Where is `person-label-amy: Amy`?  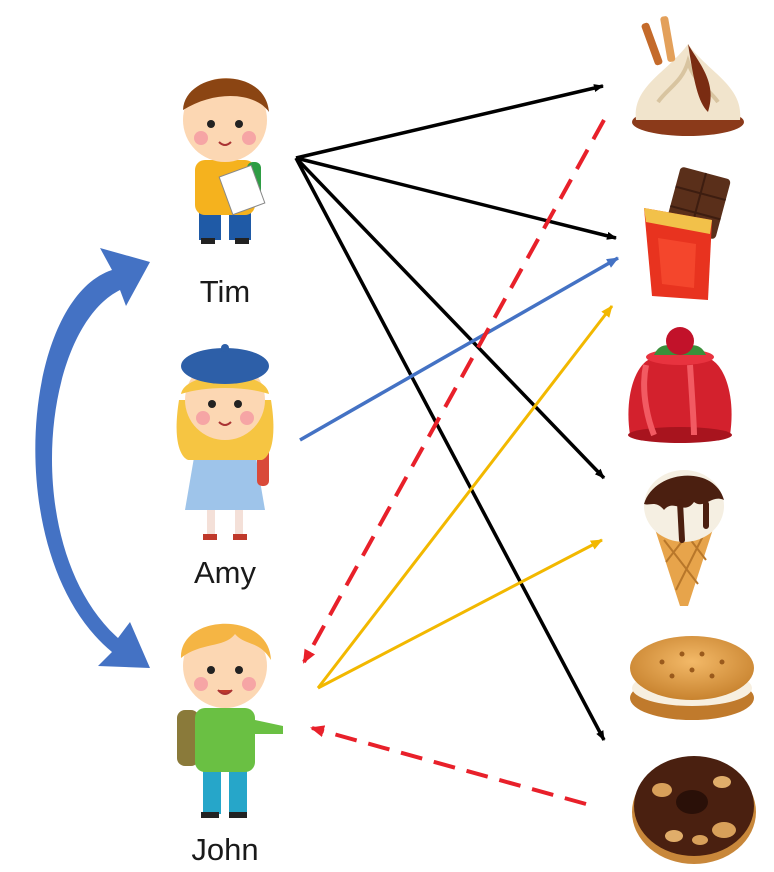 person-label-amy: Amy is located at coordinates (225, 572).